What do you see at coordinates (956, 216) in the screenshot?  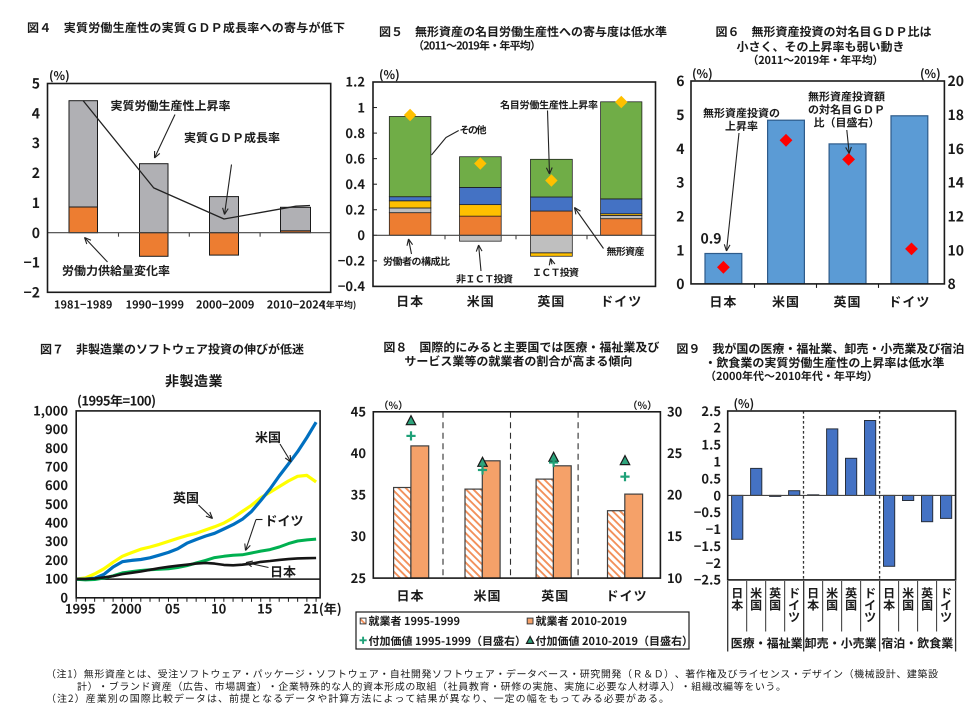 I see `svg-text: 12` at bounding box center [956, 216].